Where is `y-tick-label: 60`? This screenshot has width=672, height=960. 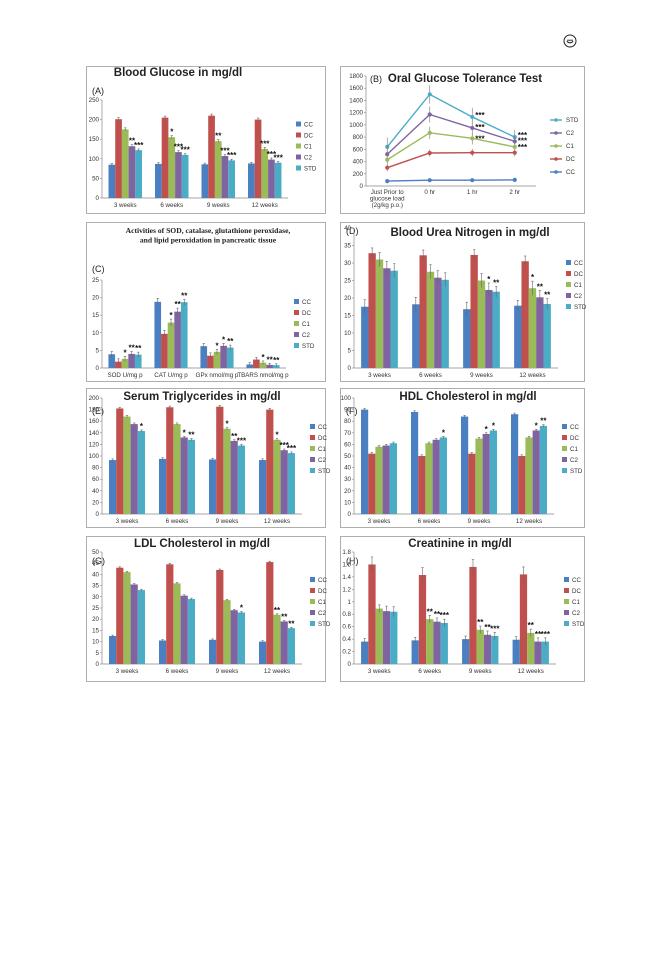 y-tick-label: 60 is located at coordinates (95, 479).